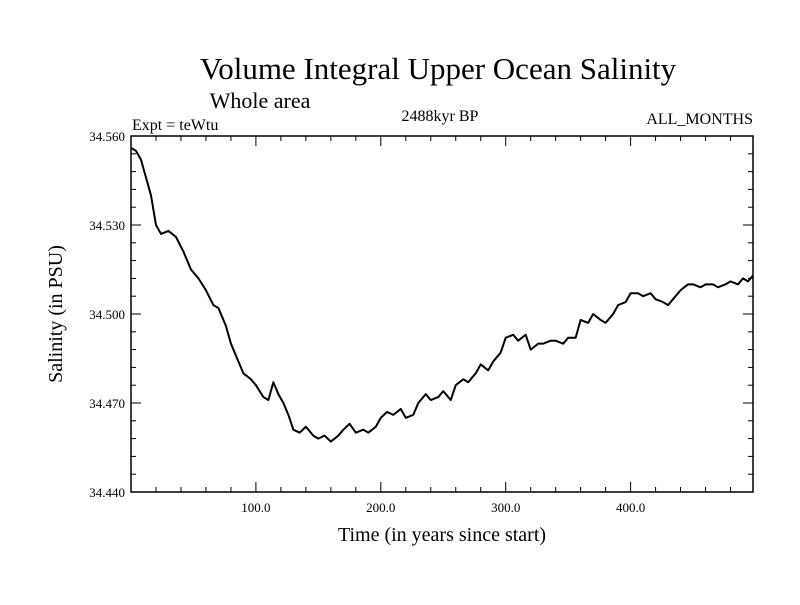  What do you see at coordinates (440, 116) in the screenshot?
I see `period-label: 2488kyr BP` at bounding box center [440, 116].